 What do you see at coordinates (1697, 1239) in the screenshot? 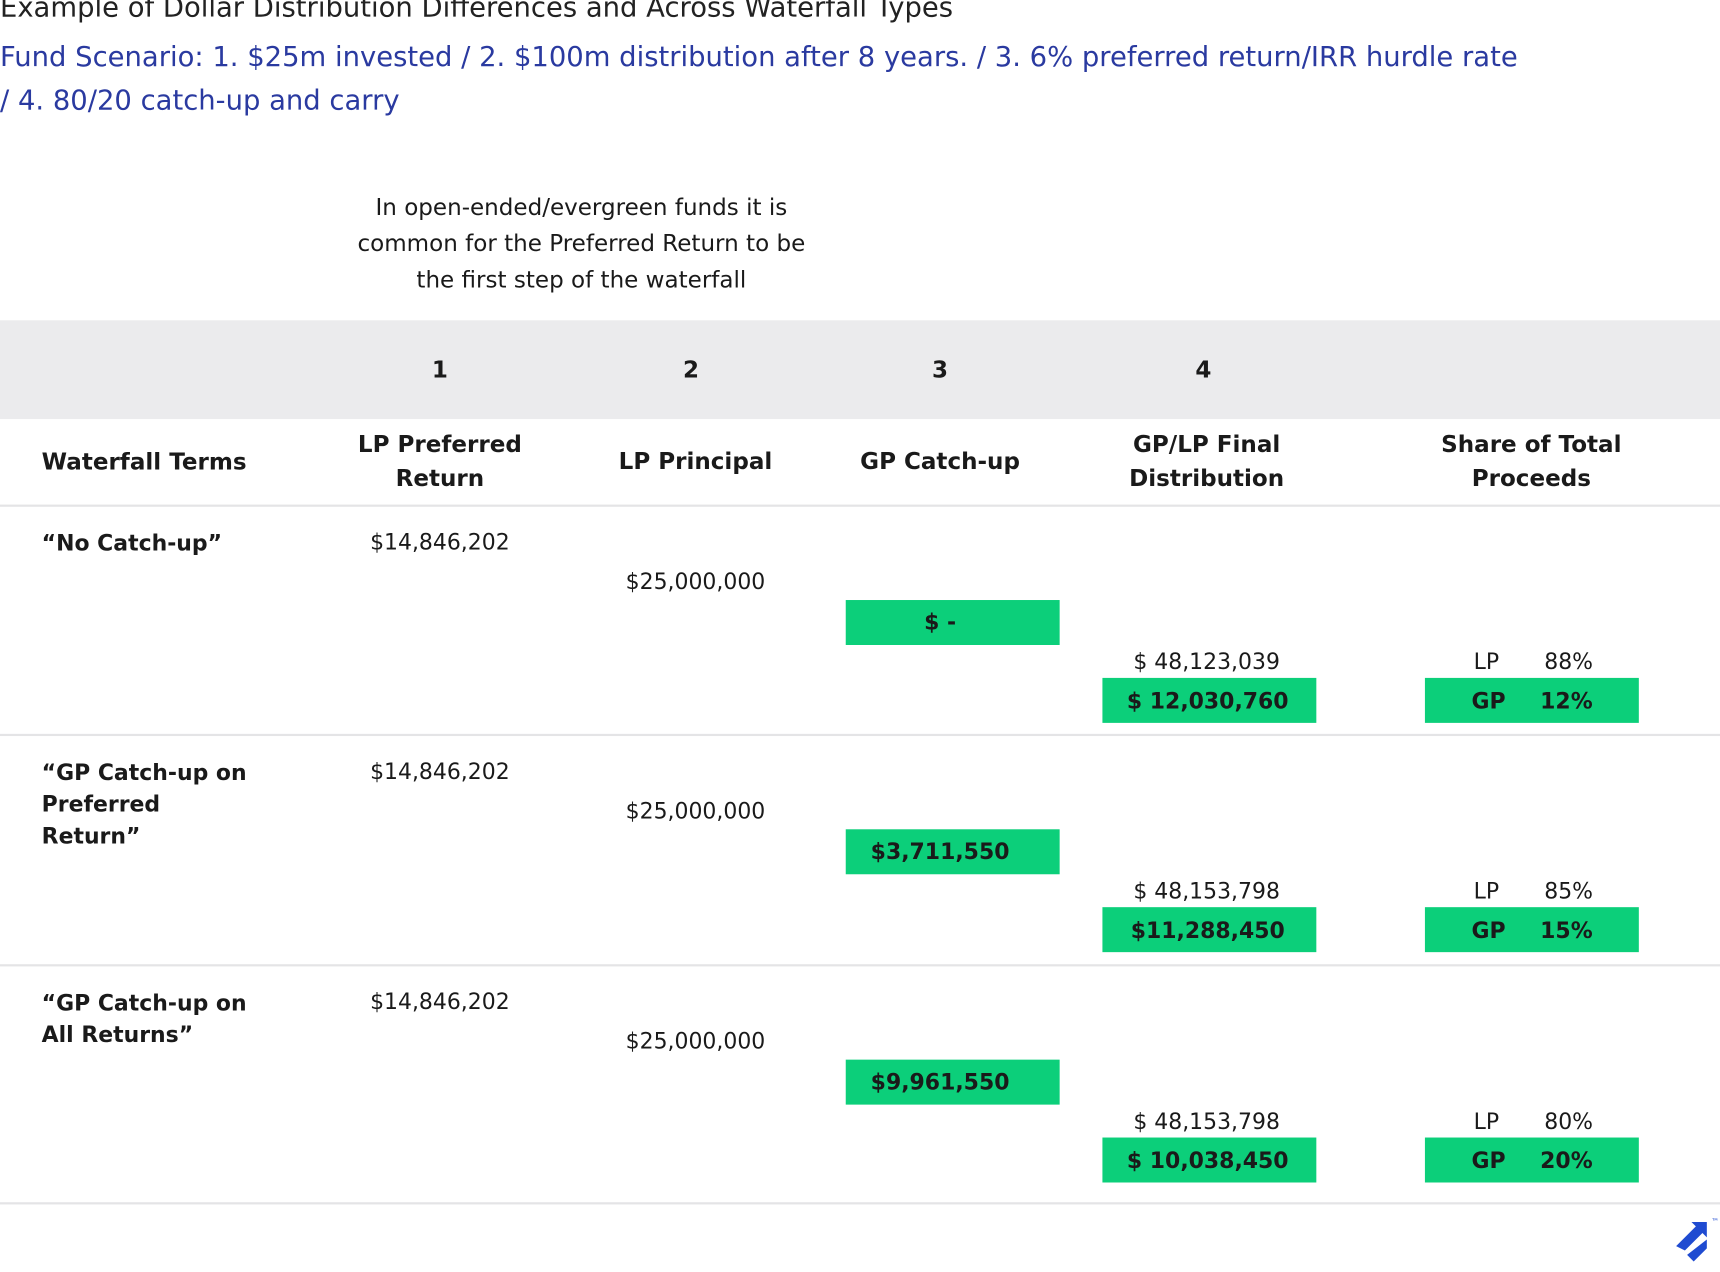
I see `logo: ™` at bounding box center [1697, 1239].